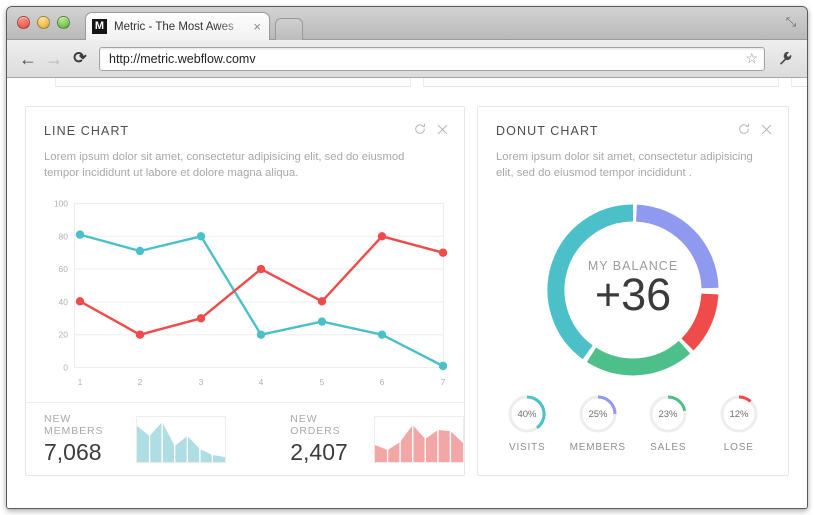 This screenshot has width=814, height=515. What do you see at coordinates (598, 414) in the screenshot?
I see `gauge-pct-label: 25%` at bounding box center [598, 414].